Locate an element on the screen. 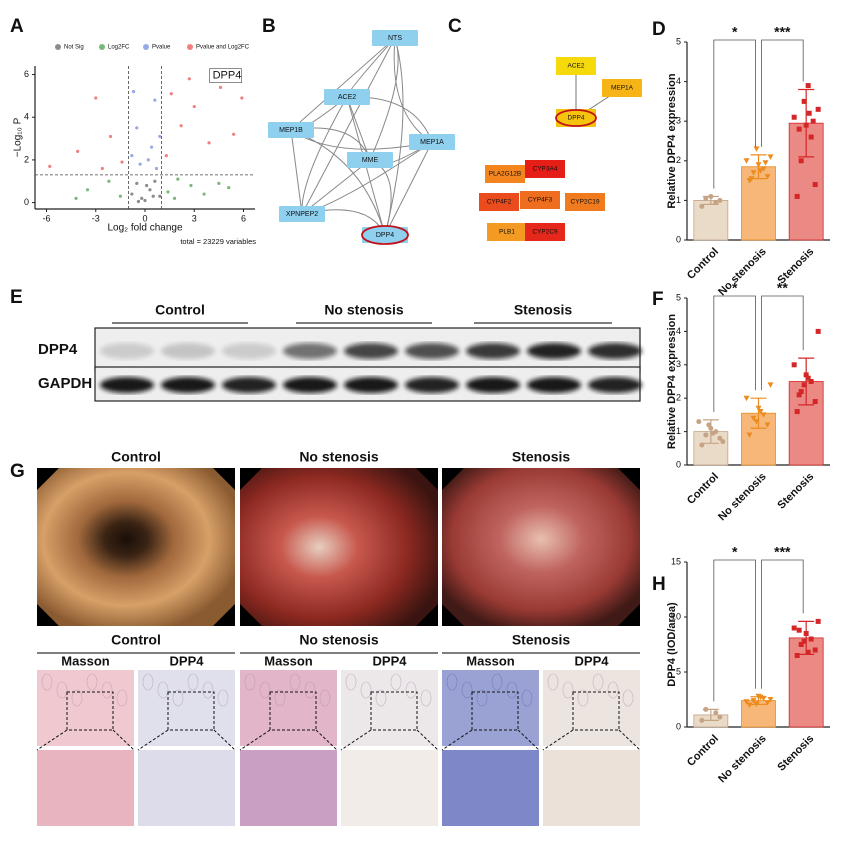  node-label: MEP1B is located at coordinates (291, 130).